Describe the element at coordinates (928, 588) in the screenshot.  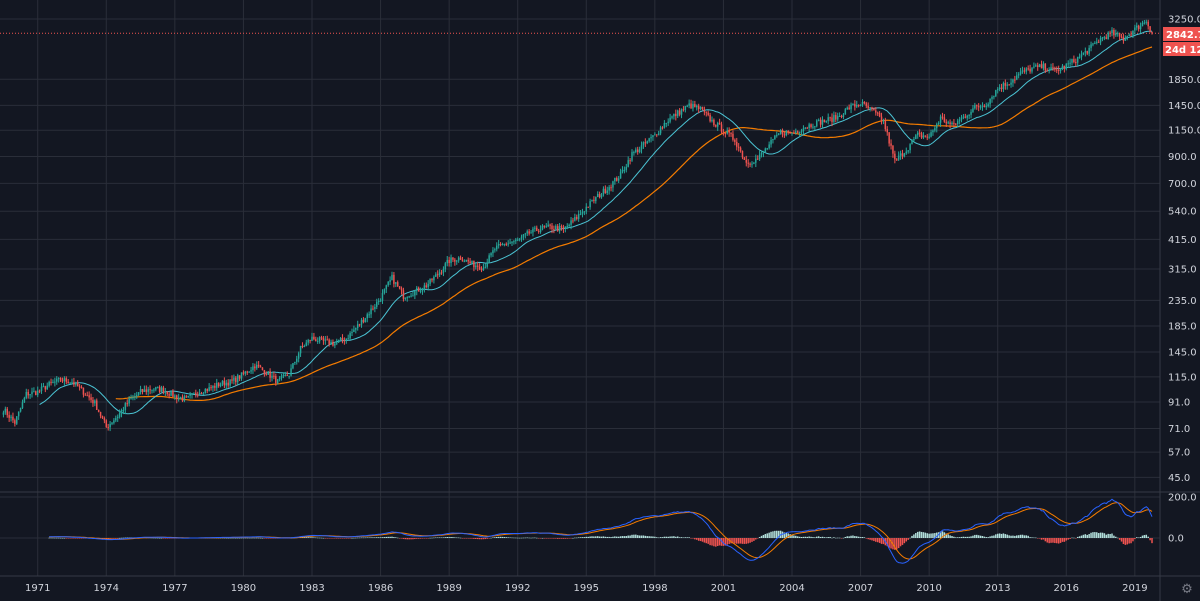
I see `x-tick-label: 2010` at that location.